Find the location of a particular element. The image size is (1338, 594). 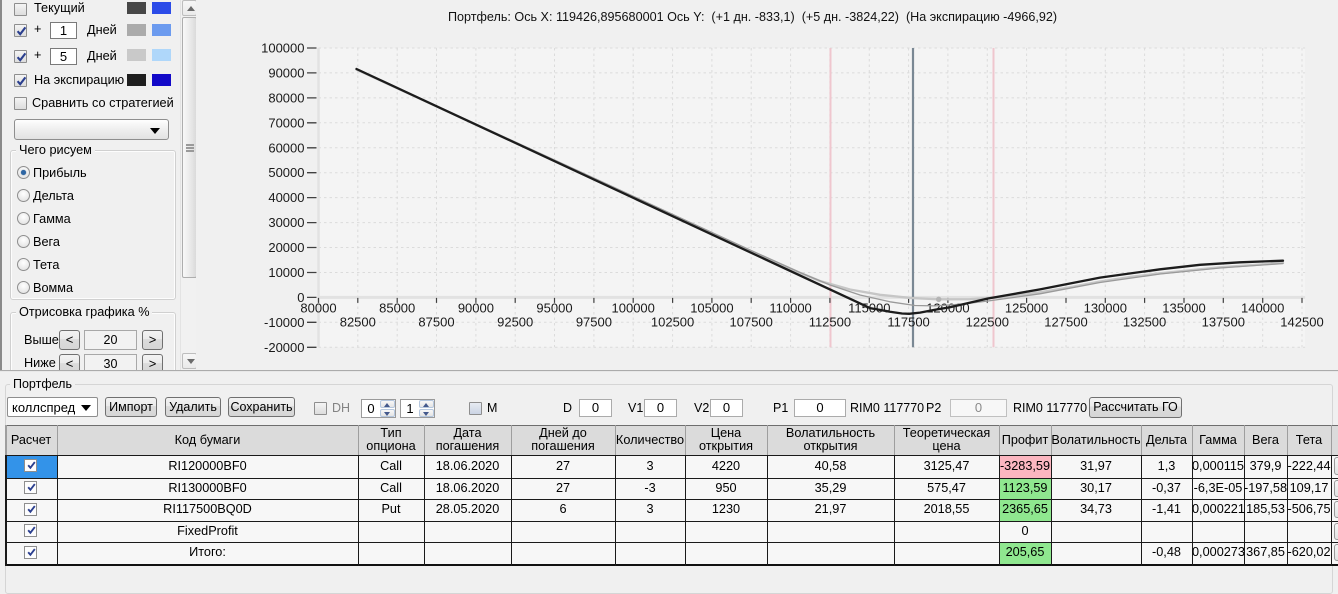

svg-text: 40000 is located at coordinates (286, 197).